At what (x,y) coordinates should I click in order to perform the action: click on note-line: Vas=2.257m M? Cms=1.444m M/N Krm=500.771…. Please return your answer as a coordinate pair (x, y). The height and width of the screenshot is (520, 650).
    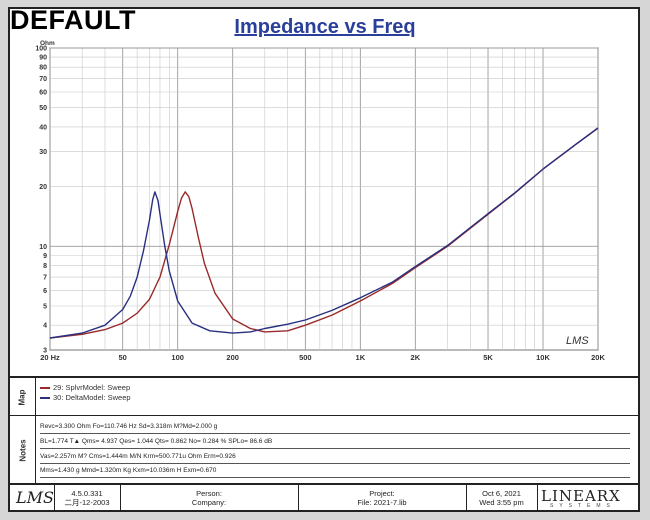
    Looking at the image, I should click on (138, 456).